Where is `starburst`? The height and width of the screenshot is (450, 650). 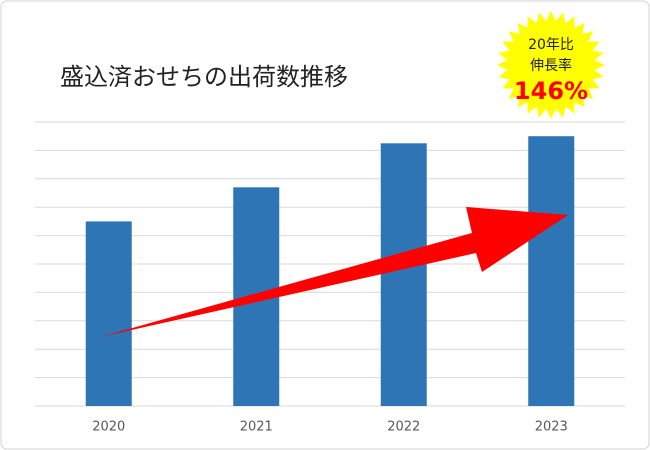
starburst is located at coordinates (551, 65).